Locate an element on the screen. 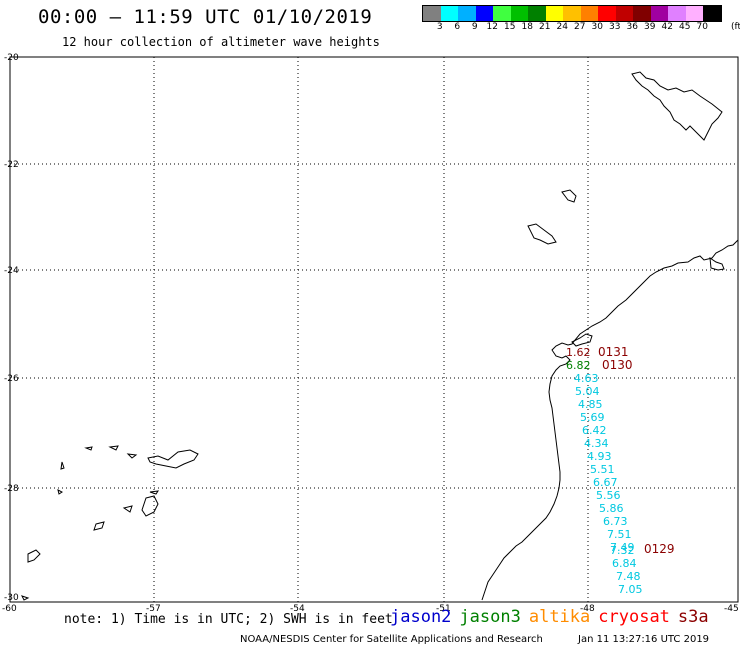 This screenshot has width=740, height=650. swh-value: 5.69 is located at coordinates (592, 417).